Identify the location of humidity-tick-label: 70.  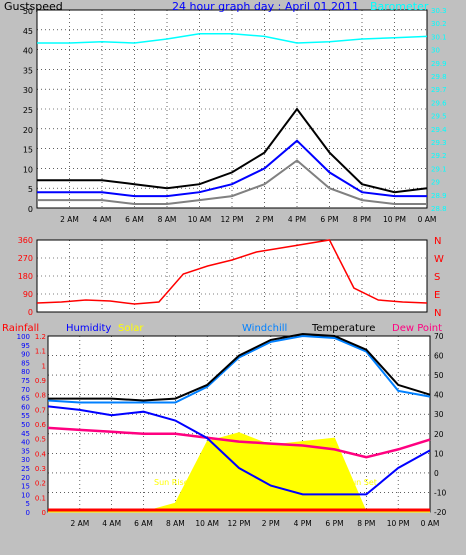
(25, 390).